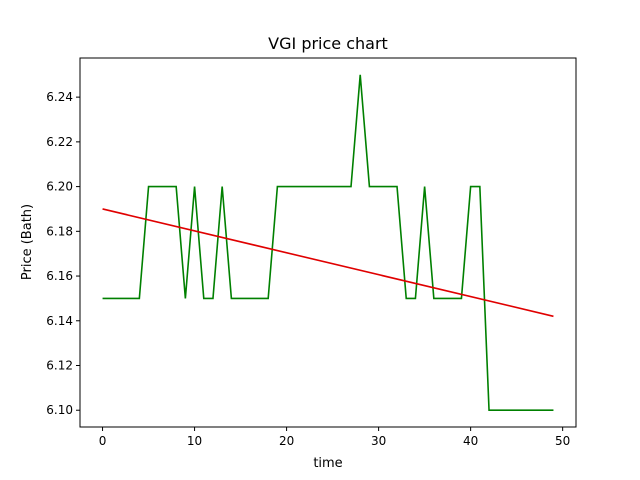 This screenshot has width=640, height=480. What do you see at coordinates (59, 366) in the screenshot?
I see `y-tick-label: 6.12` at bounding box center [59, 366].